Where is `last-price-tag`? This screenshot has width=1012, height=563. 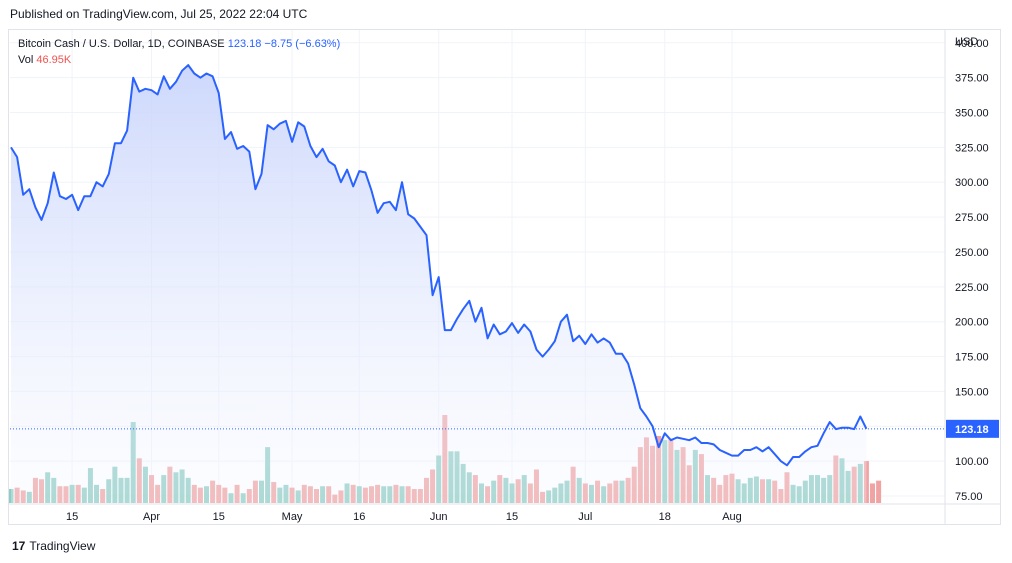 last-price-tag is located at coordinates (972, 428).